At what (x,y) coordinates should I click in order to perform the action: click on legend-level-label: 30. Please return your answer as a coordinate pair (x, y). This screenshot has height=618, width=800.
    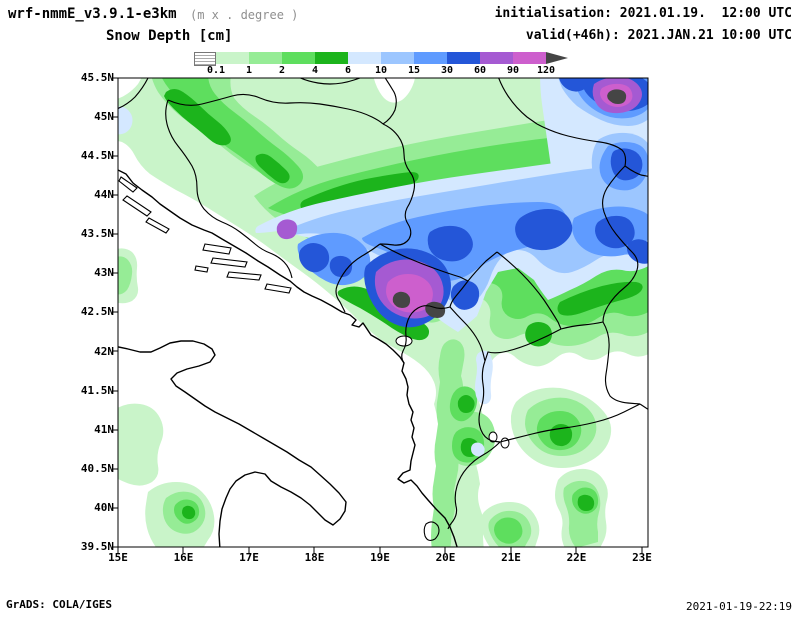
    Looking at the image, I should click on (447, 70).